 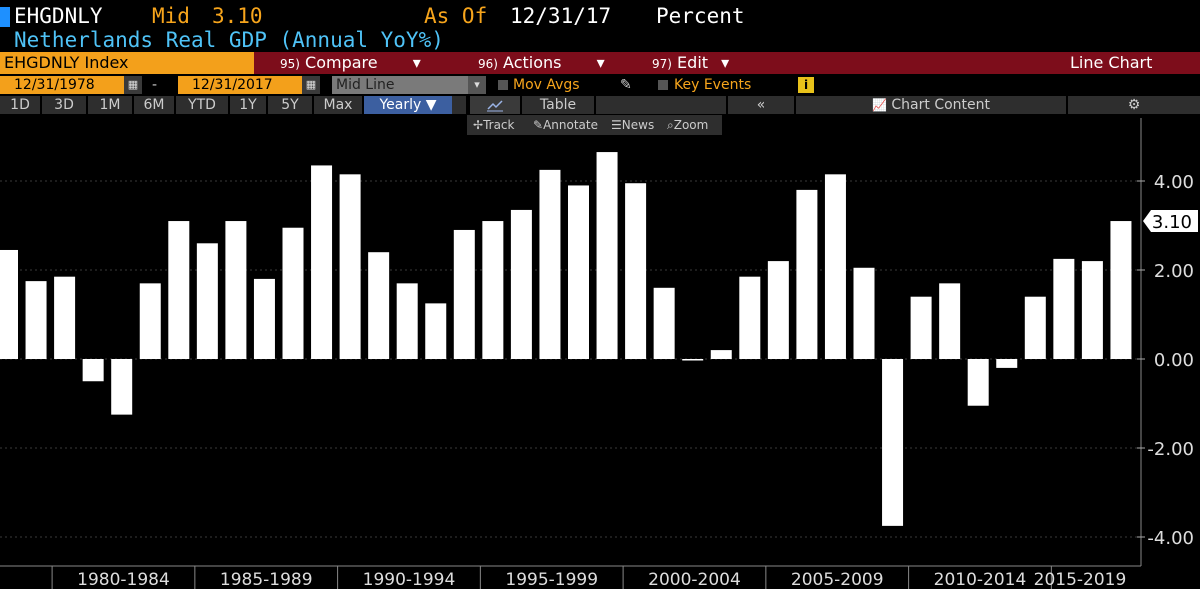 I want to click on asof-label: As Of, so click(x=456, y=16).